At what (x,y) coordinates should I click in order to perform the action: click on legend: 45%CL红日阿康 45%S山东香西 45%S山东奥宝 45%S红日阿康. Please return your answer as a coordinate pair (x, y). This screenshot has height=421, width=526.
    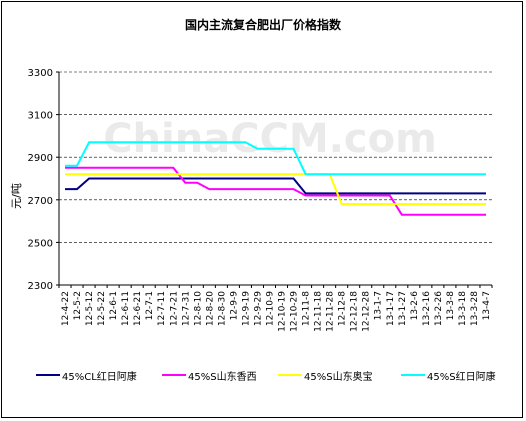
    Looking at the image, I should click on (276, 375).